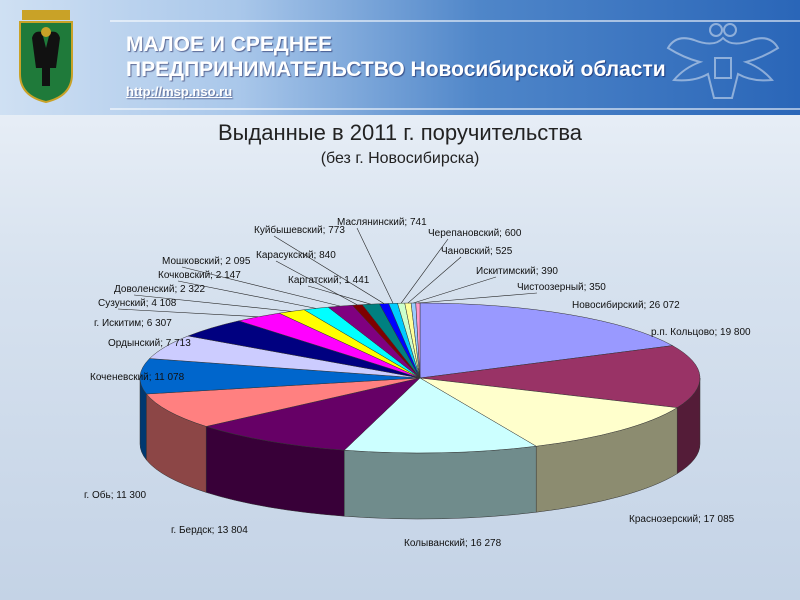 The width and height of the screenshot is (800, 600). What do you see at coordinates (546, 340) in the screenshot?
I see `slice-новосибирский` at bounding box center [546, 340].